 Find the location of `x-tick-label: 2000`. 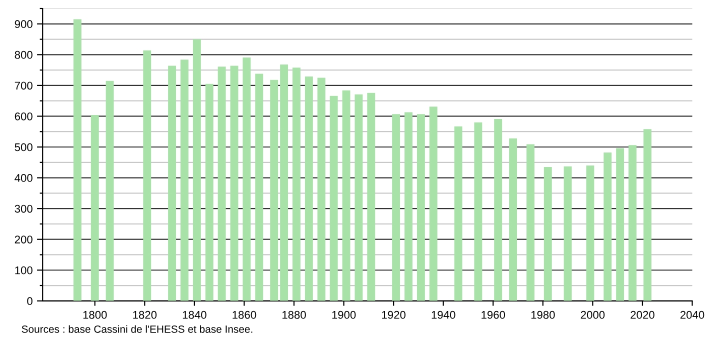

x-tick-label: 2000 is located at coordinates (592, 314).